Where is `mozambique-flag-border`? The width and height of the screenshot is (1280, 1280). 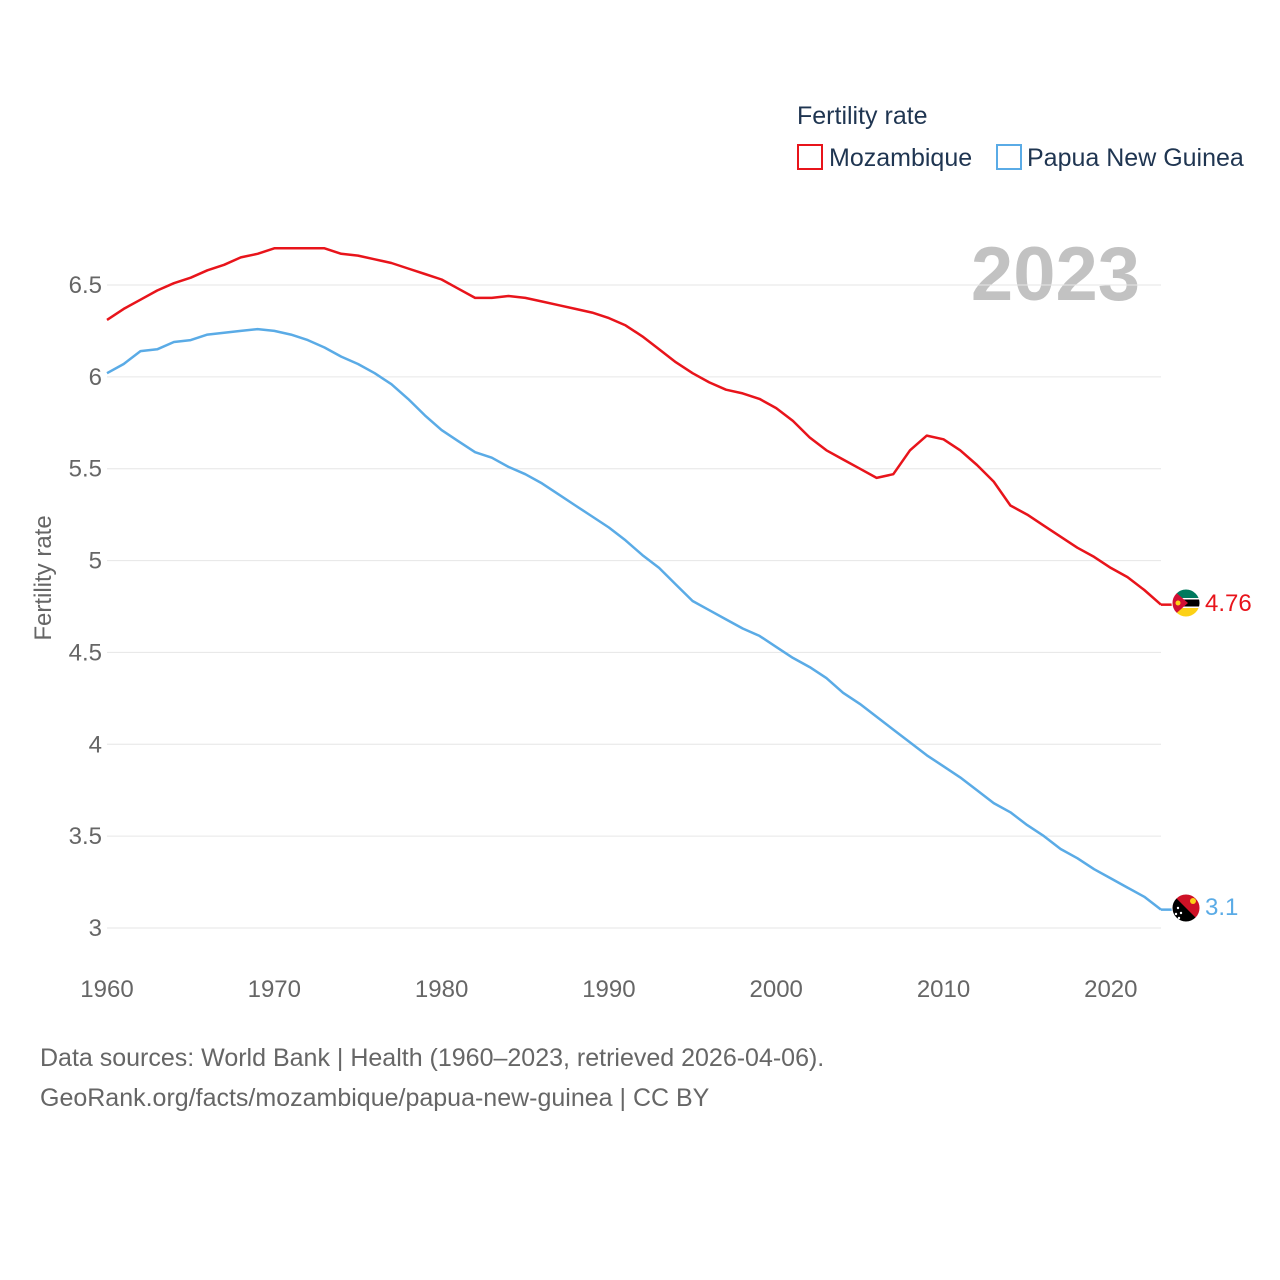
mozambique-flag-border is located at coordinates (1186, 603).